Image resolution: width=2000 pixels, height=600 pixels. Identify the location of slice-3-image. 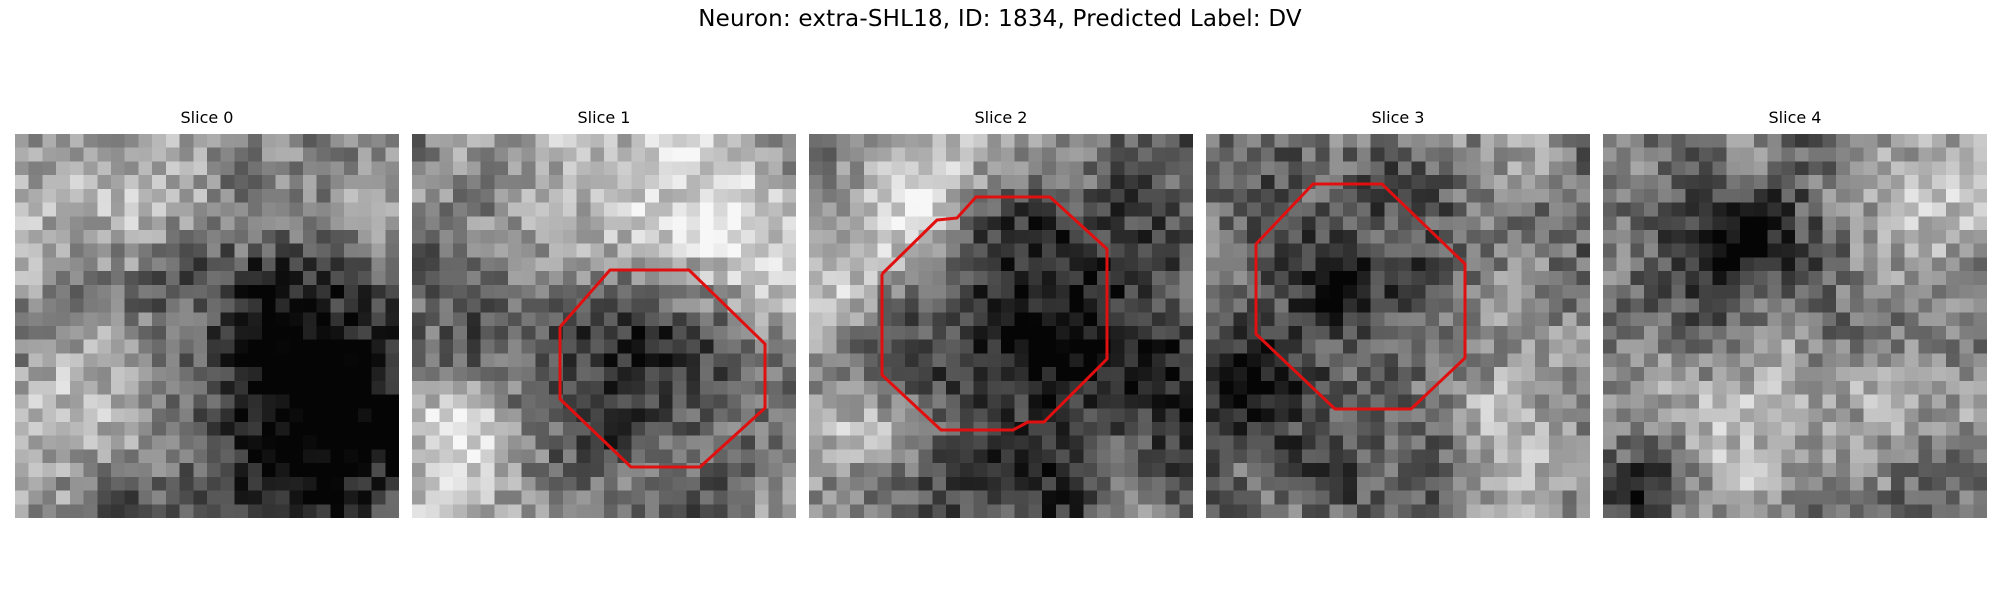
(1398, 326).